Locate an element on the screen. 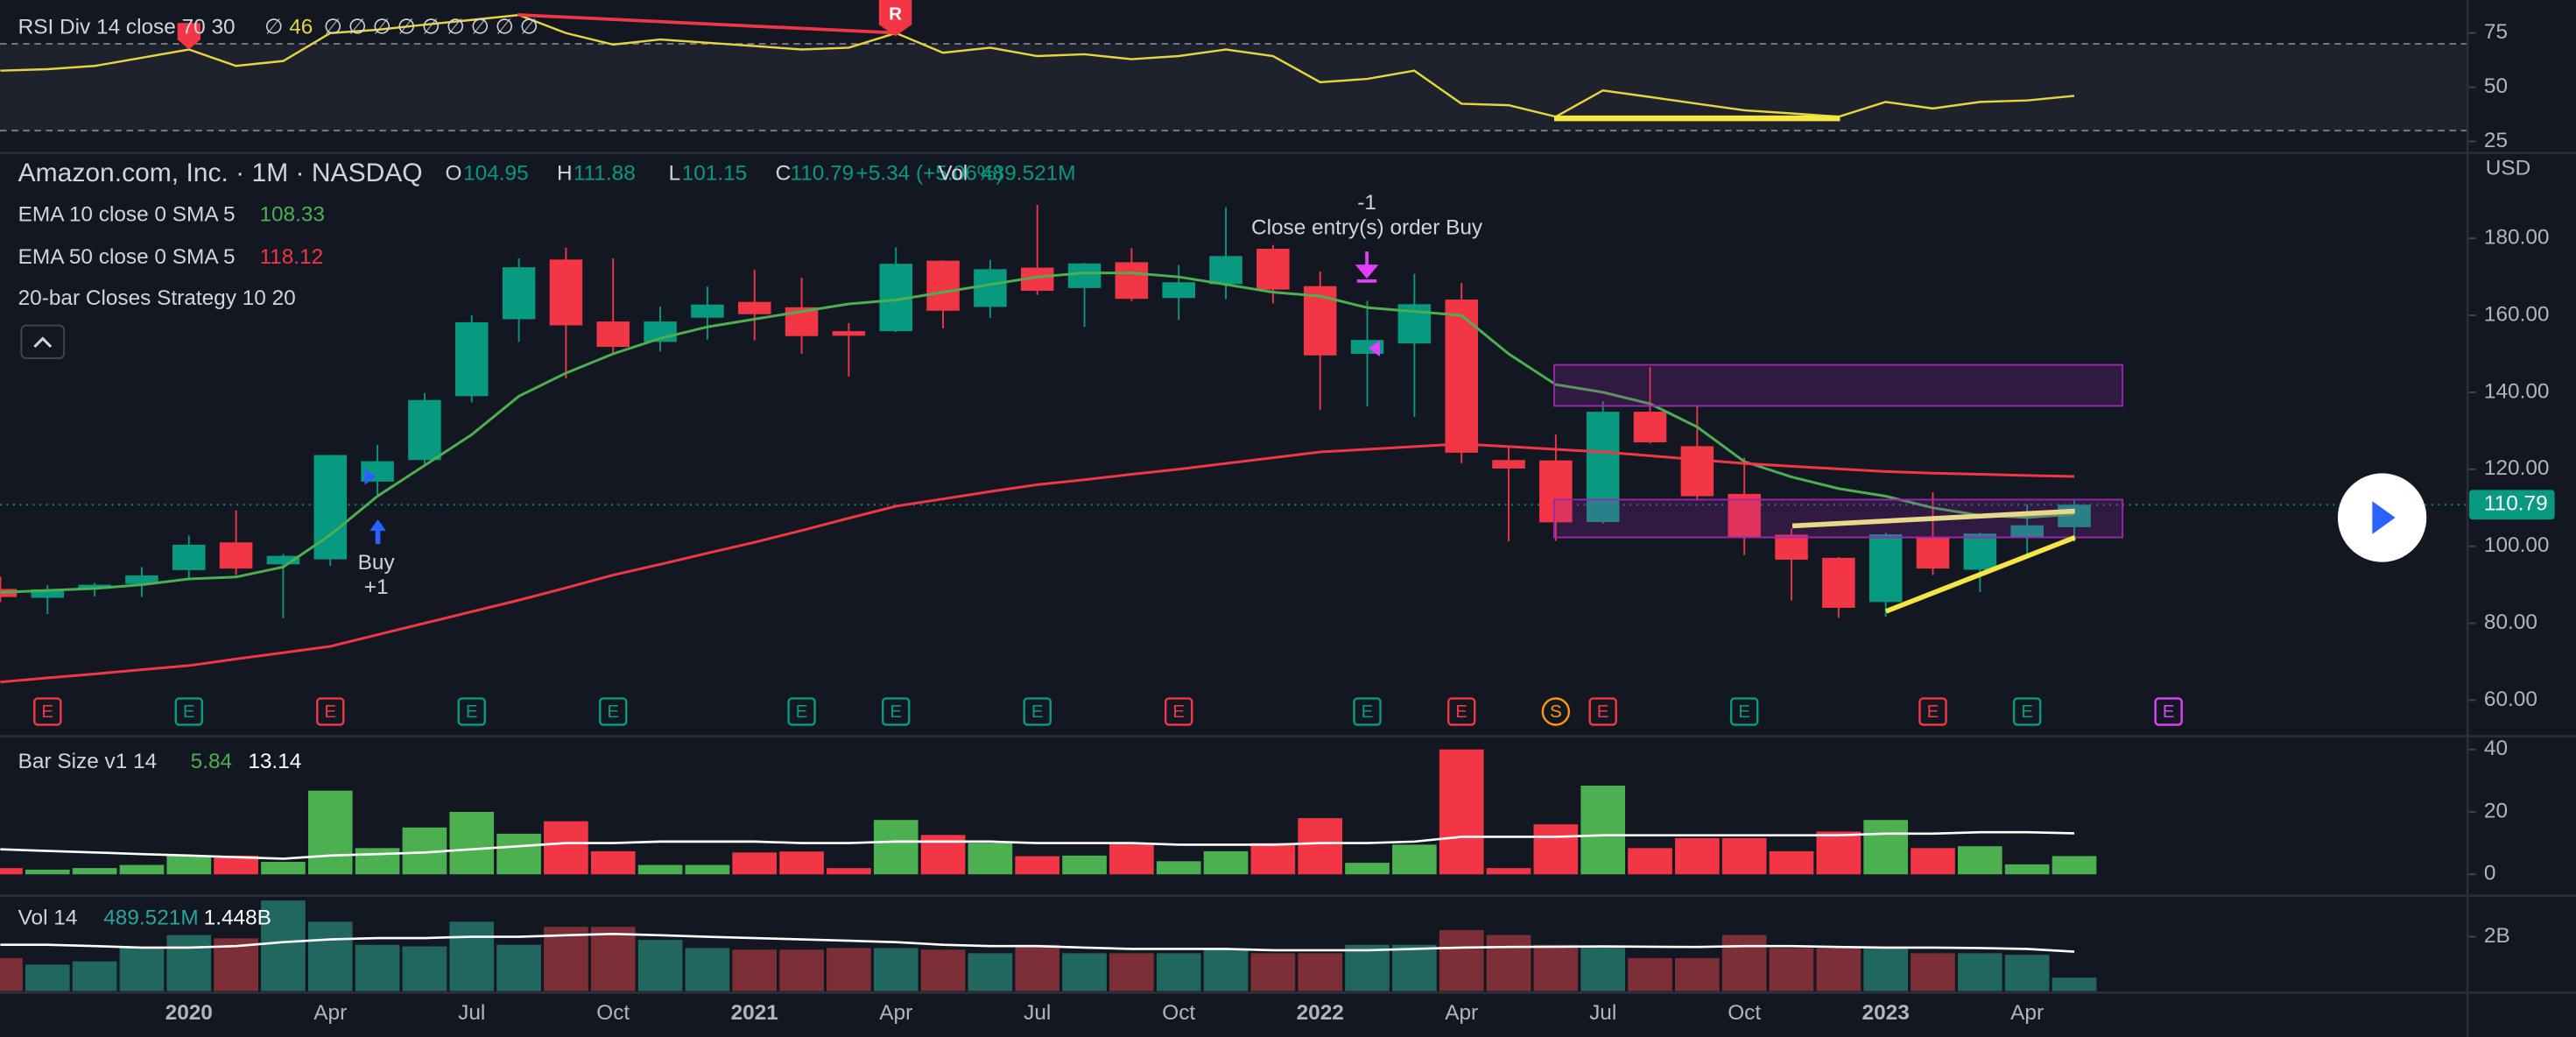  volume-legend-average: 1.448B is located at coordinates (237, 917).